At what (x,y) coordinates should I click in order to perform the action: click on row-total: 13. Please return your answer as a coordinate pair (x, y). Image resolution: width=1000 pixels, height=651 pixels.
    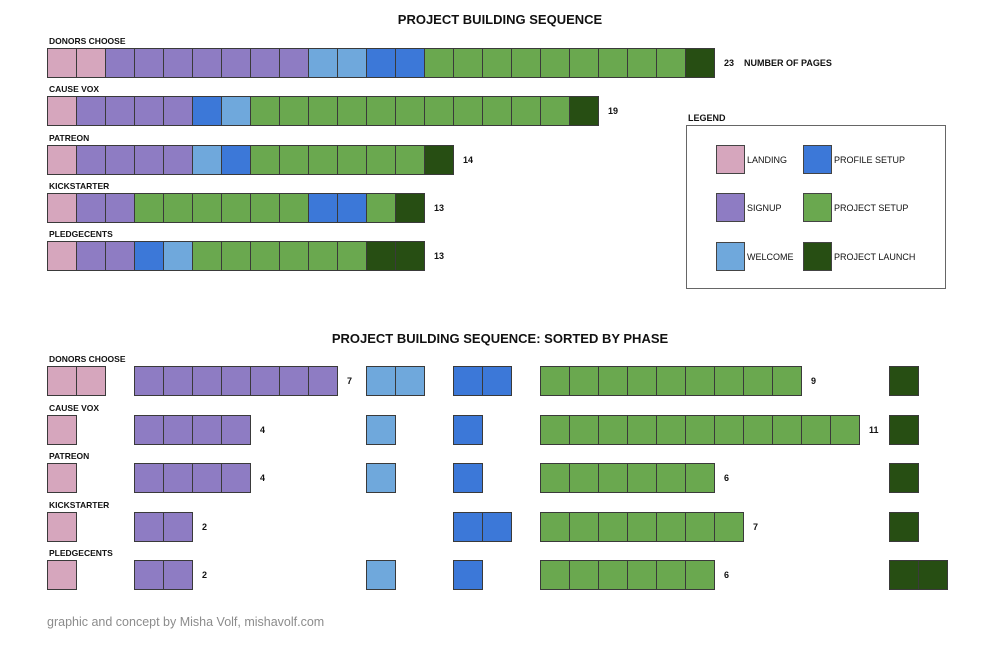
    Looking at the image, I should click on (439, 208).